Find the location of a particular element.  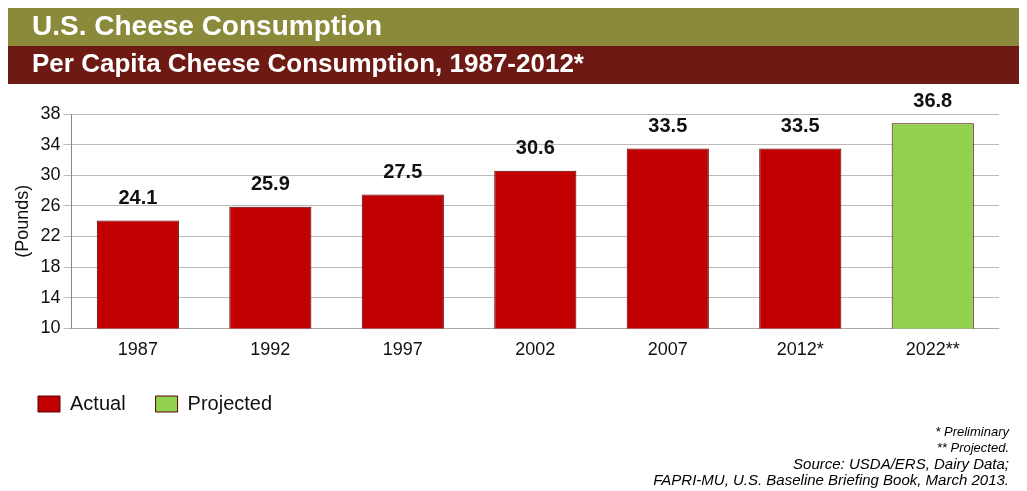

data-label: 36.8 is located at coordinates (933, 99).